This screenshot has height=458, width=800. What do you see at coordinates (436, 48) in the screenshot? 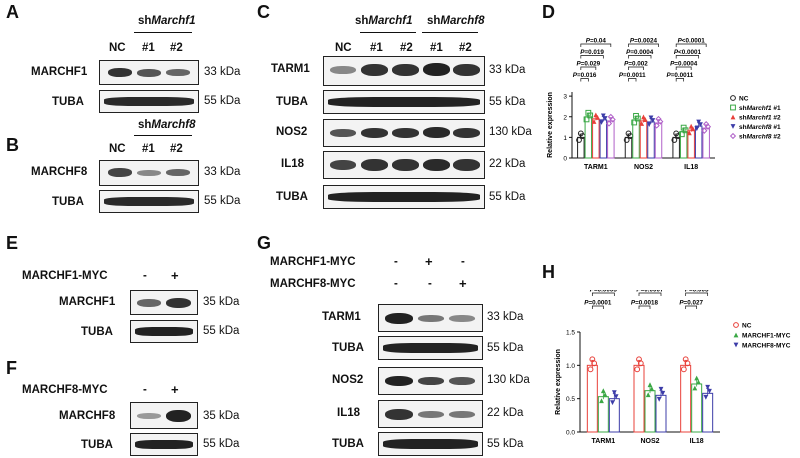
I see `lane-label: #1` at bounding box center [436, 48].